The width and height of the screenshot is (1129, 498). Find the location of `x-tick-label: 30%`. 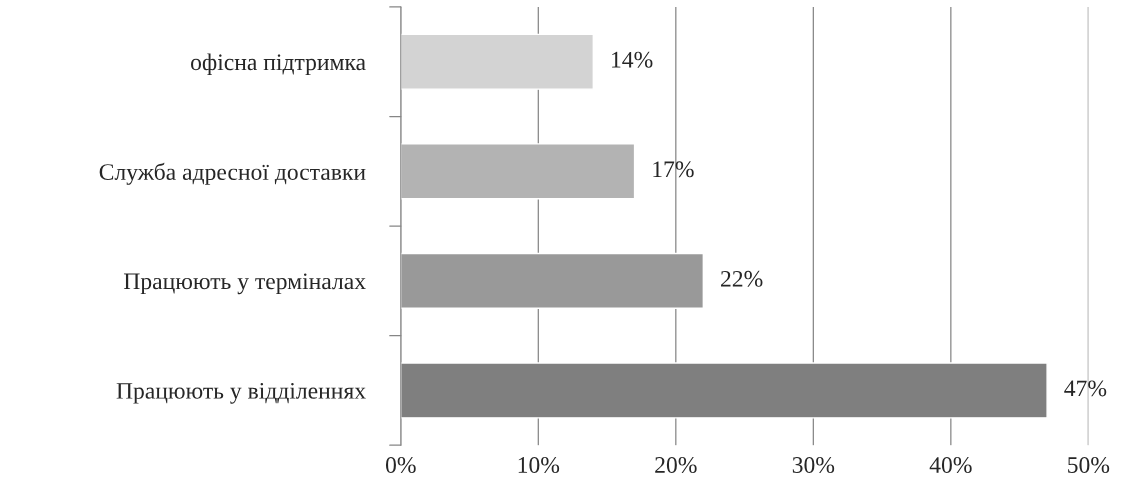

x-tick-label: 30% is located at coordinates (813, 465).